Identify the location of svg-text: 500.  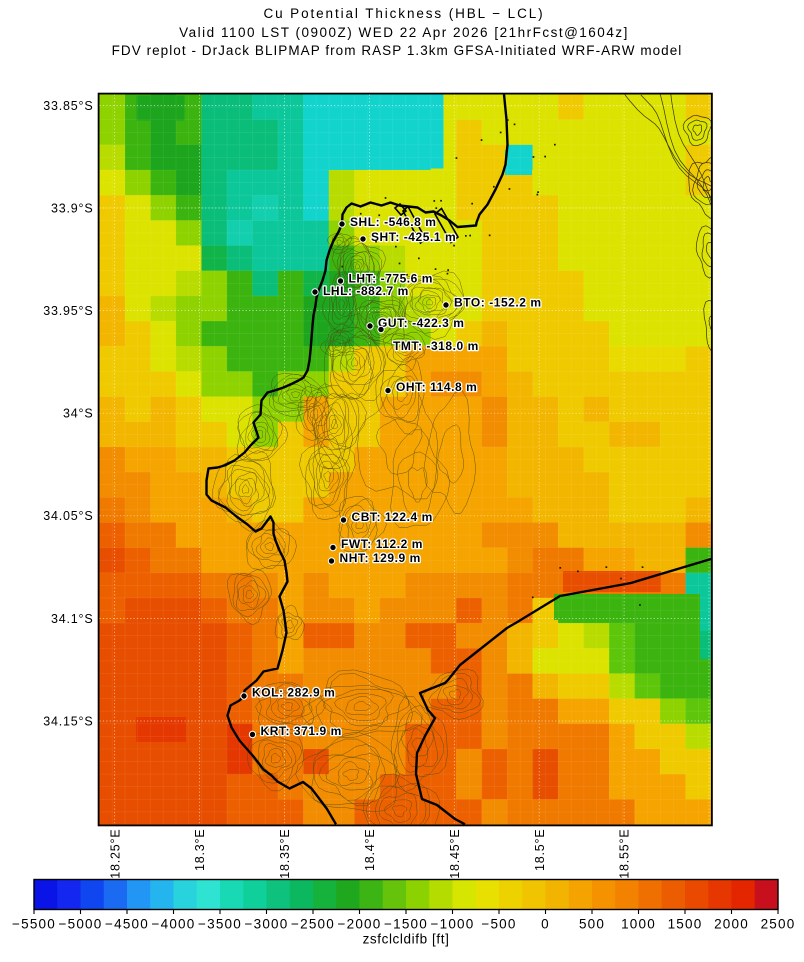
(592, 924).